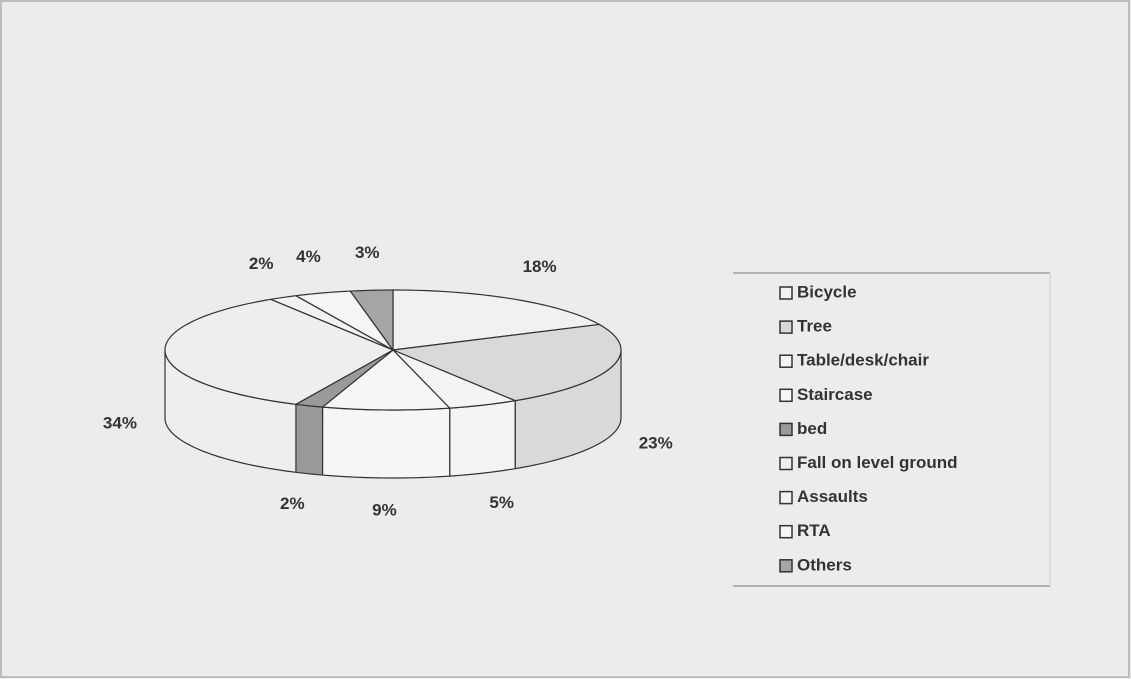  I want to click on data-label: 5%, so click(501, 502).